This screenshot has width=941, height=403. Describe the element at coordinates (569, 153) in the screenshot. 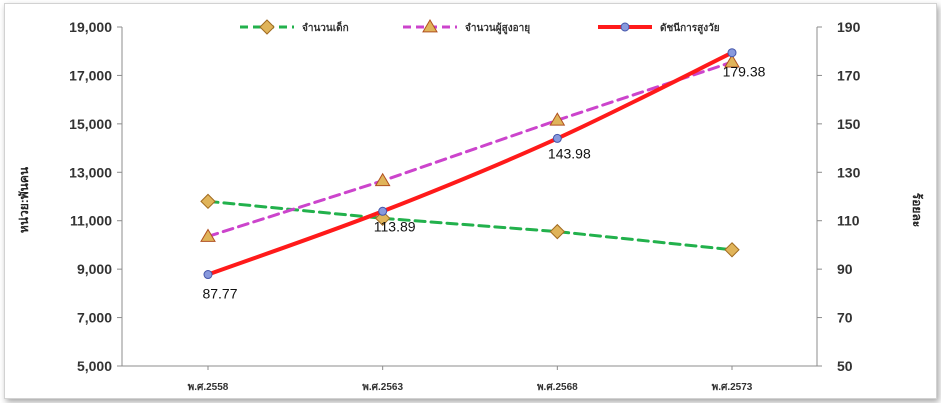

I see `data-label: 143.98` at that location.